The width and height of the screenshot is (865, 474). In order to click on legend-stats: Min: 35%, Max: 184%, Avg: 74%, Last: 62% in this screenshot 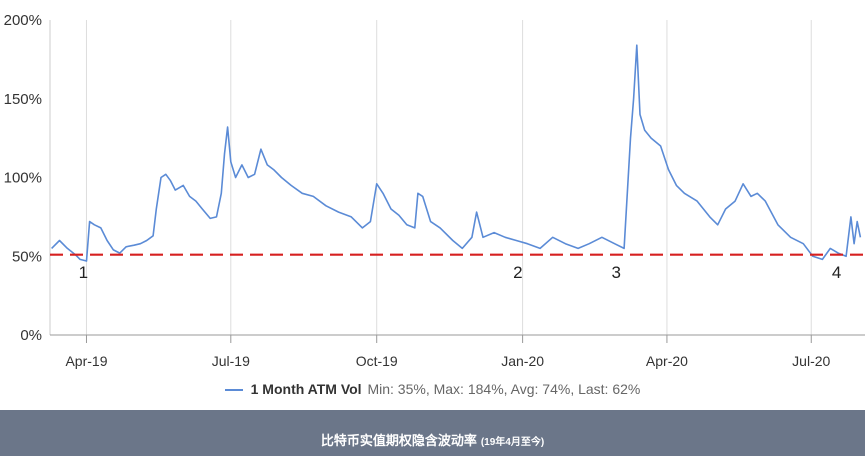, I will do `click(504, 389)`.